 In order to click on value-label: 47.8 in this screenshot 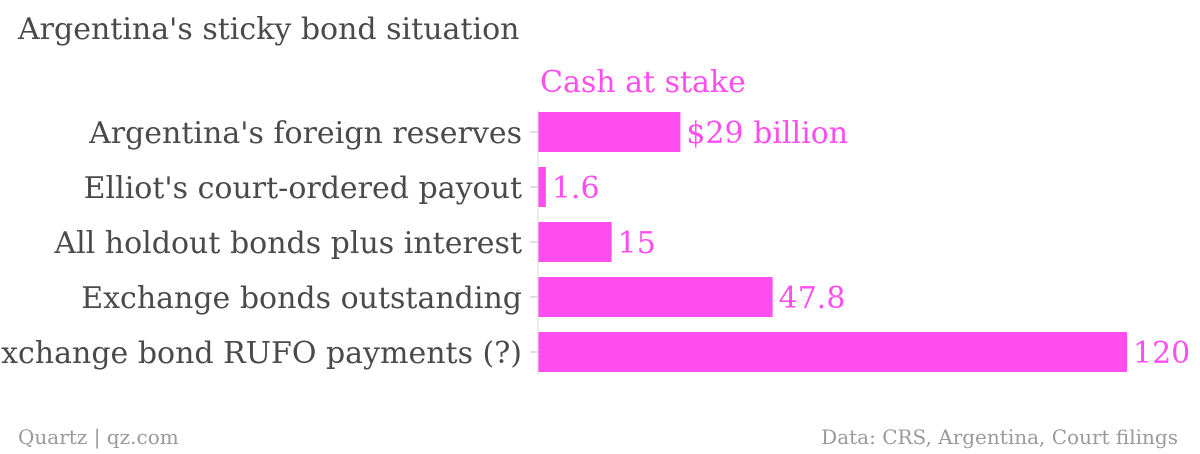, I will do `click(812, 298)`.